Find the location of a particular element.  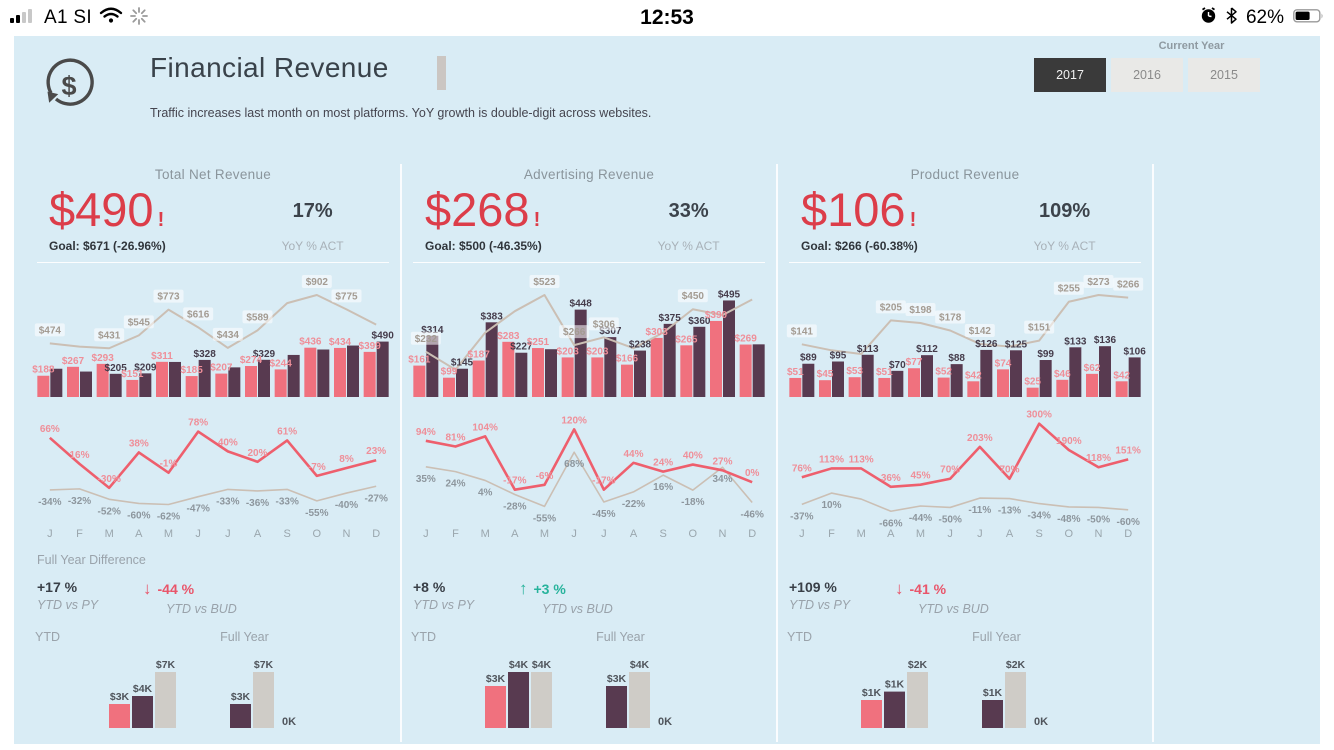

panel-title: Advertising Revenue is located at coordinates (589, 174).